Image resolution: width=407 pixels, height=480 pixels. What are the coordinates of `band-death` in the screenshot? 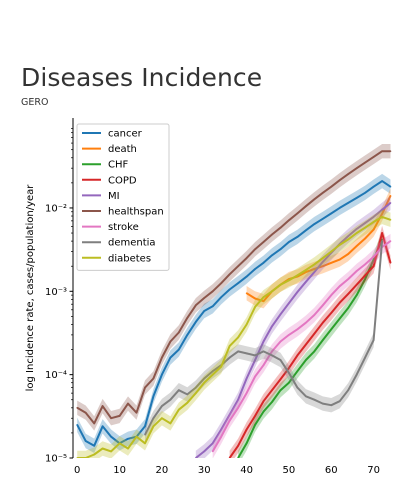 It's located at (318, 248).